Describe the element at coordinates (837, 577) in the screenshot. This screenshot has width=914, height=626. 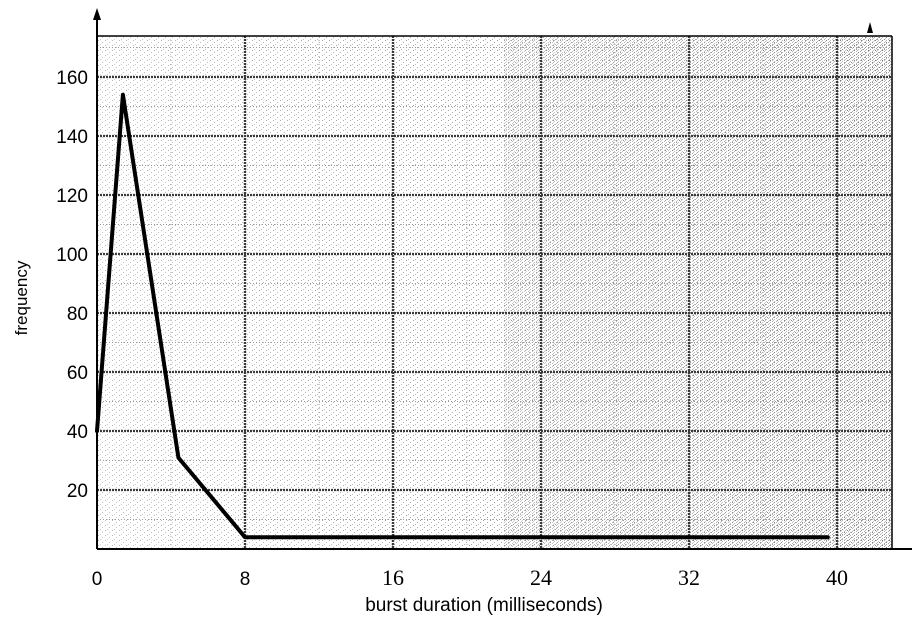
I see `x-tick-label: 40` at that location.